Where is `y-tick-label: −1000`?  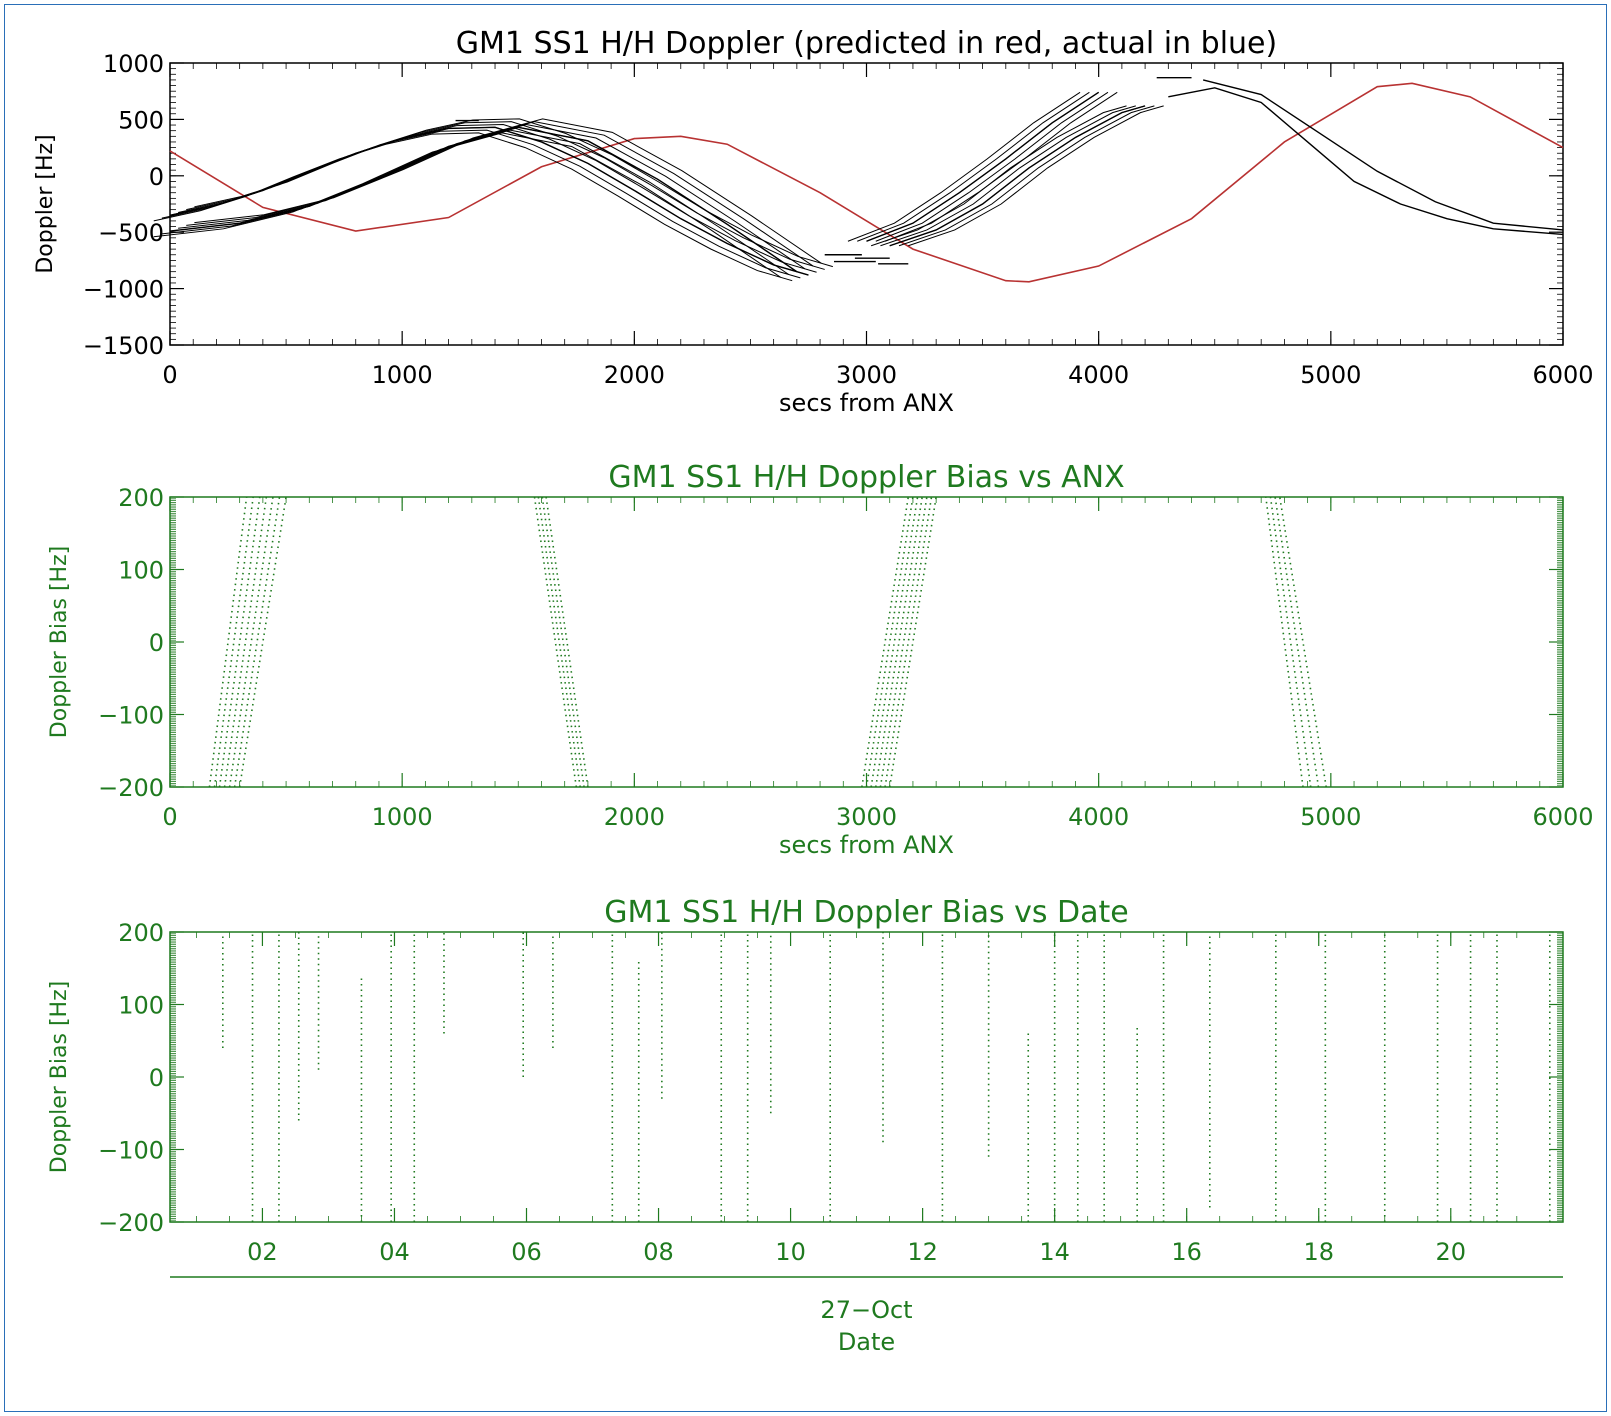 y-tick-label: −1000 is located at coordinates (123, 290).